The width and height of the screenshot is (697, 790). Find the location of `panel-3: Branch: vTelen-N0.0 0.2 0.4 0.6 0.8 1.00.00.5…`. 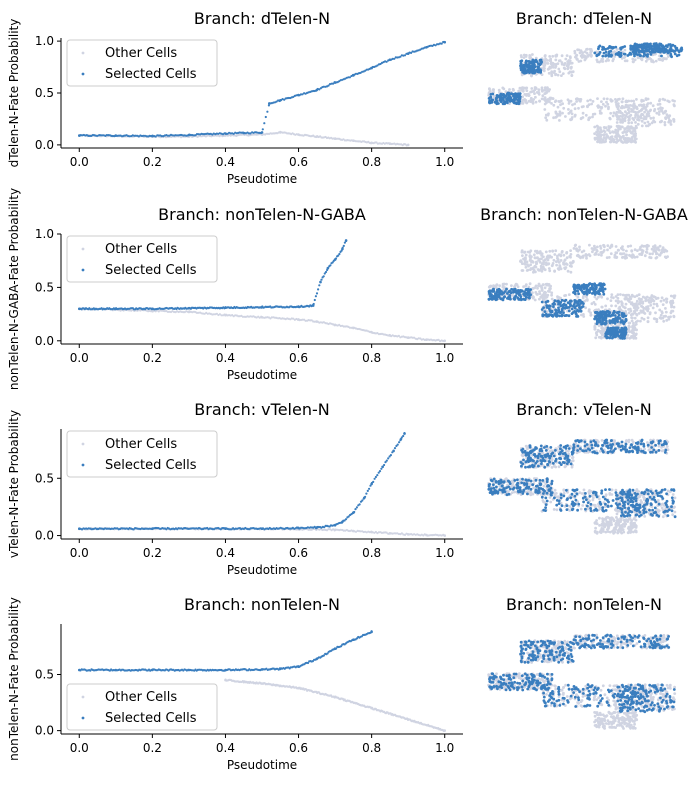

panel-3: Branch: vTelen-N0.0 0.2 0.4 0.6 0.8 1.00.00.5… is located at coordinates (235, 488).